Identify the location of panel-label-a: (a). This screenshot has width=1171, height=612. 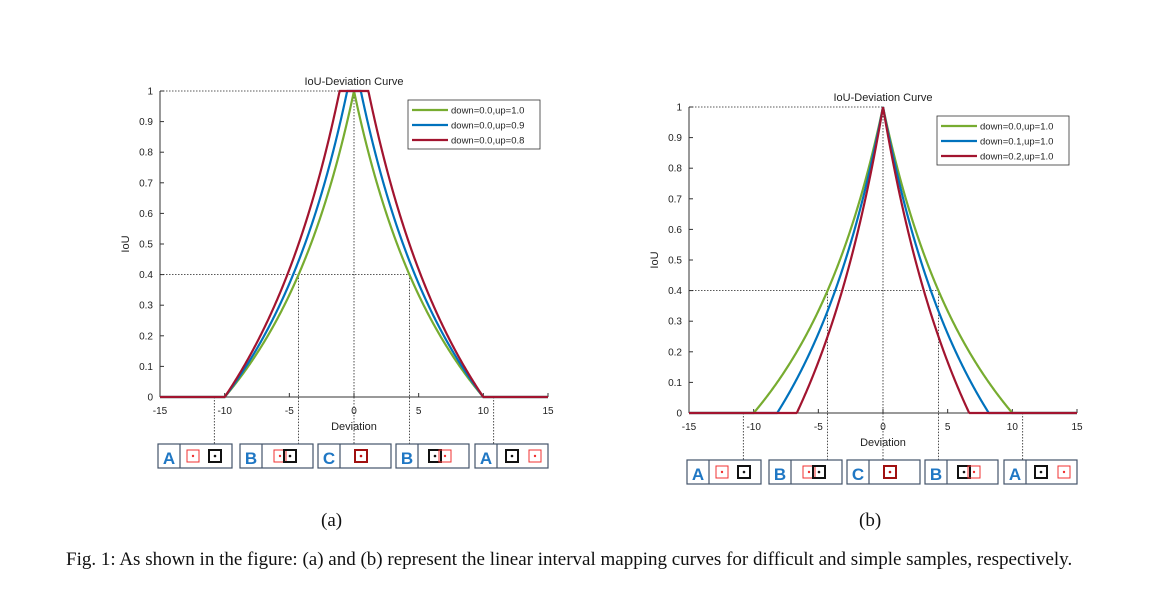
(332, 520).